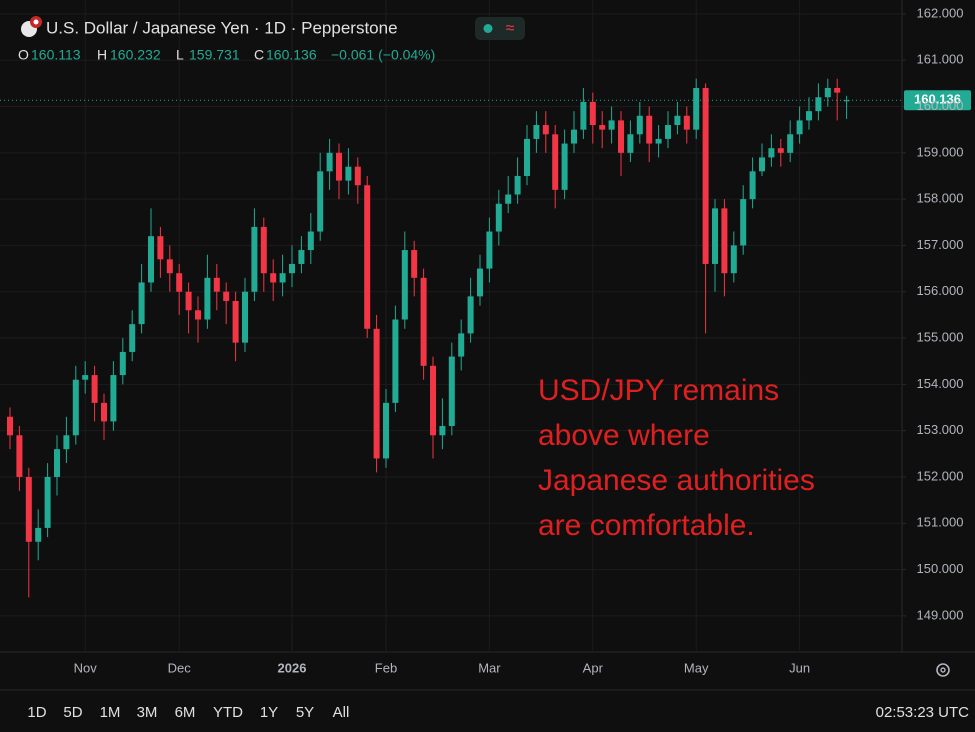 The width and height of the screenshot is (975, 732). What do you see at coordinates (305, 712) in the screenshot?
I see `range-button: 5Y` at bounding box center [305, 712].